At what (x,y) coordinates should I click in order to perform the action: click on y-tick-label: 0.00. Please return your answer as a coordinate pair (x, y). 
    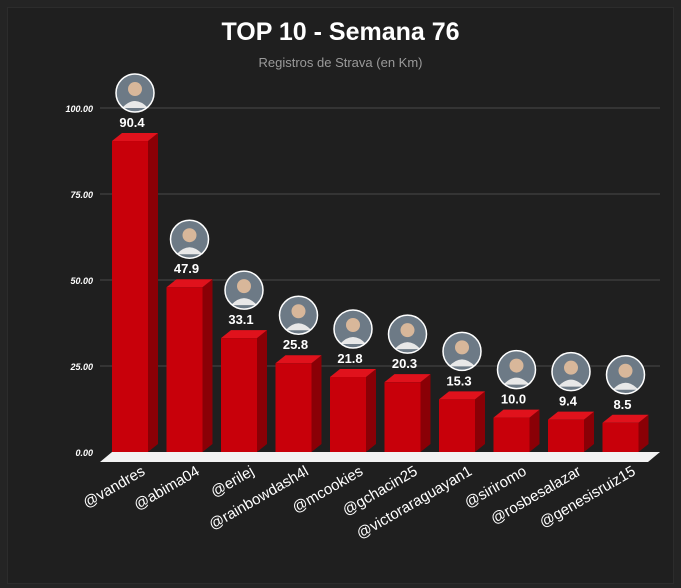
    Looking at the image, I should click on (84, 453).